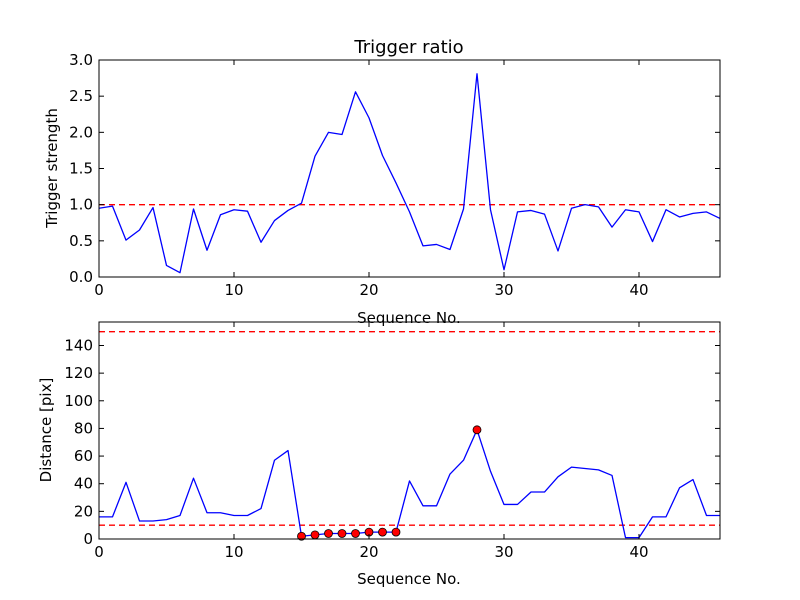  I want to click on y-tick-label: 0.0, so click(81, 277).